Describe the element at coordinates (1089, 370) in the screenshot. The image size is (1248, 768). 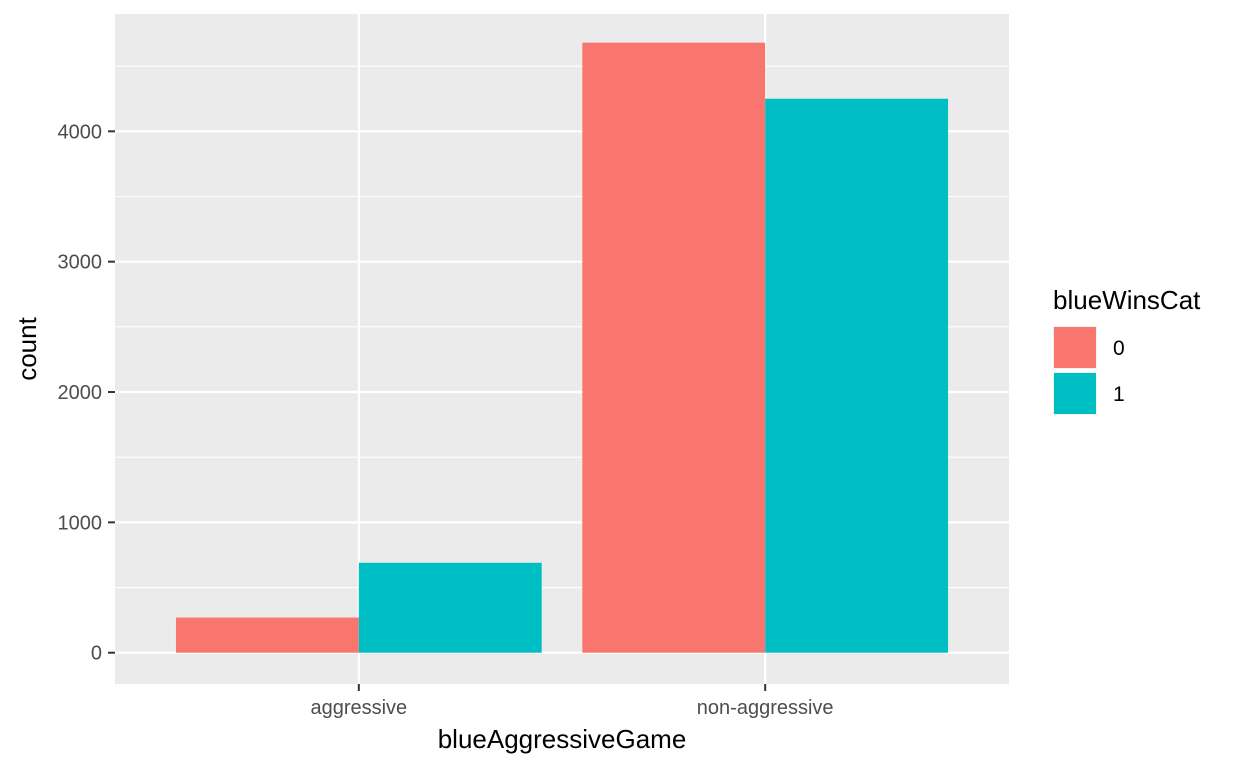
I see `legend-items: 01` at that location.